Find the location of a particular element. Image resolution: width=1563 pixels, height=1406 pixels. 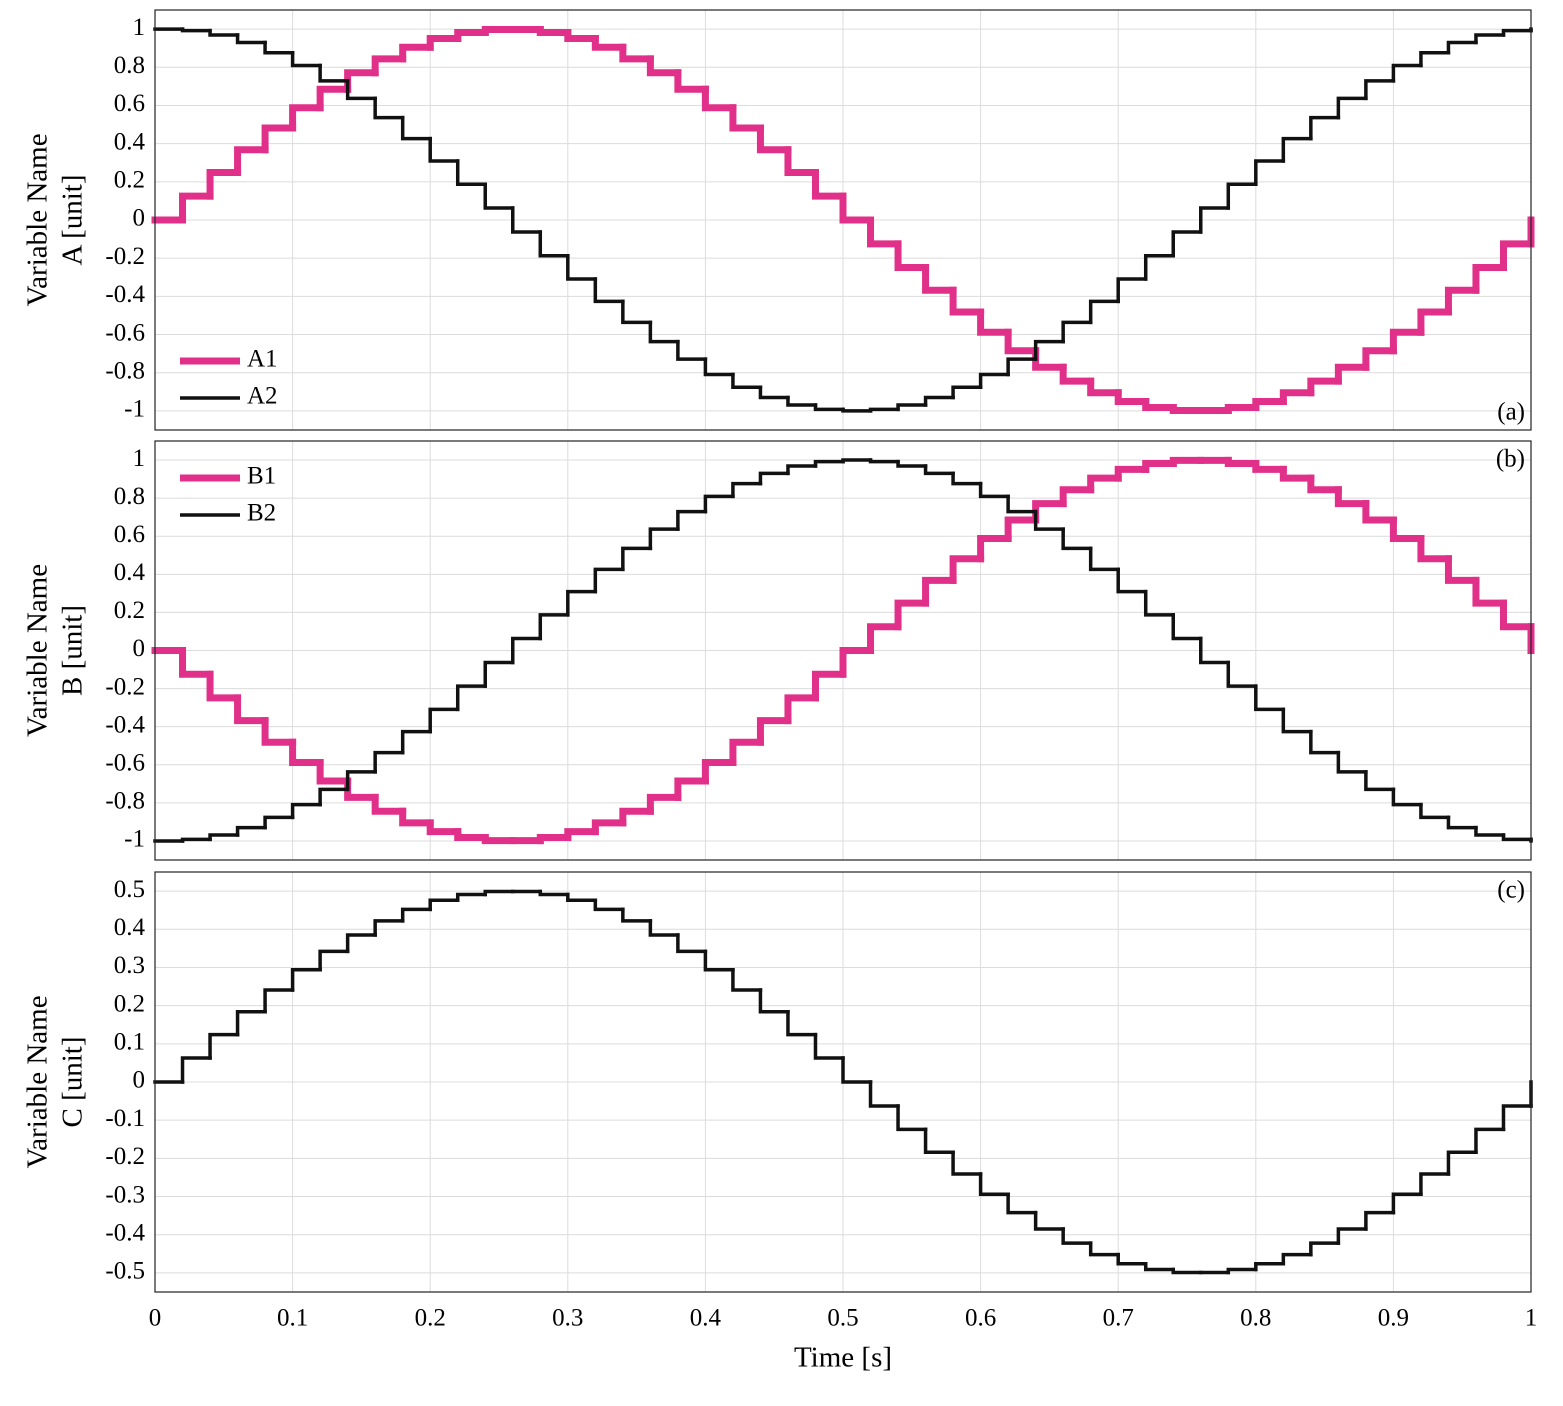

x-tick-label: 0.1 is located at coordinates (292, 1318).